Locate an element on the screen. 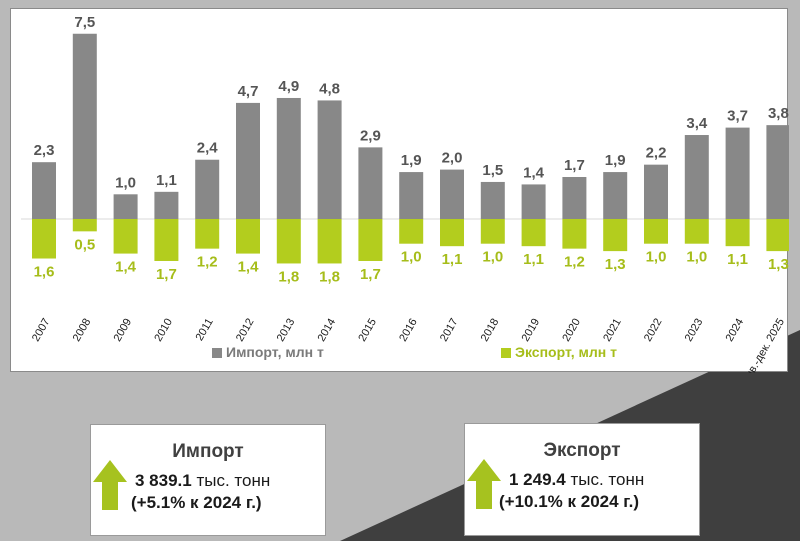  export-card-value: 1 249.4 is located at coordinates (537, 479).